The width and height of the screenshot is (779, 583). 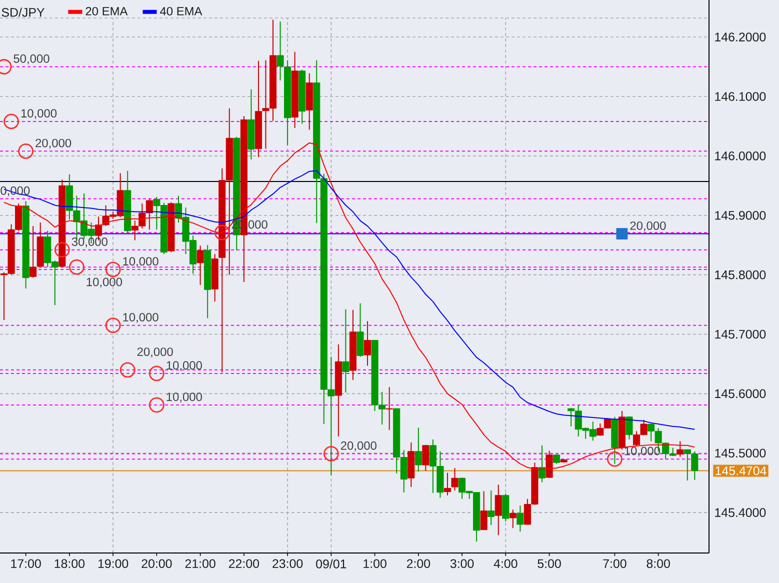 What do you see at coordinates (375, 563) in the screenshot?
I see `x-tick-label: 1:00` at bounding box center [375, 563].